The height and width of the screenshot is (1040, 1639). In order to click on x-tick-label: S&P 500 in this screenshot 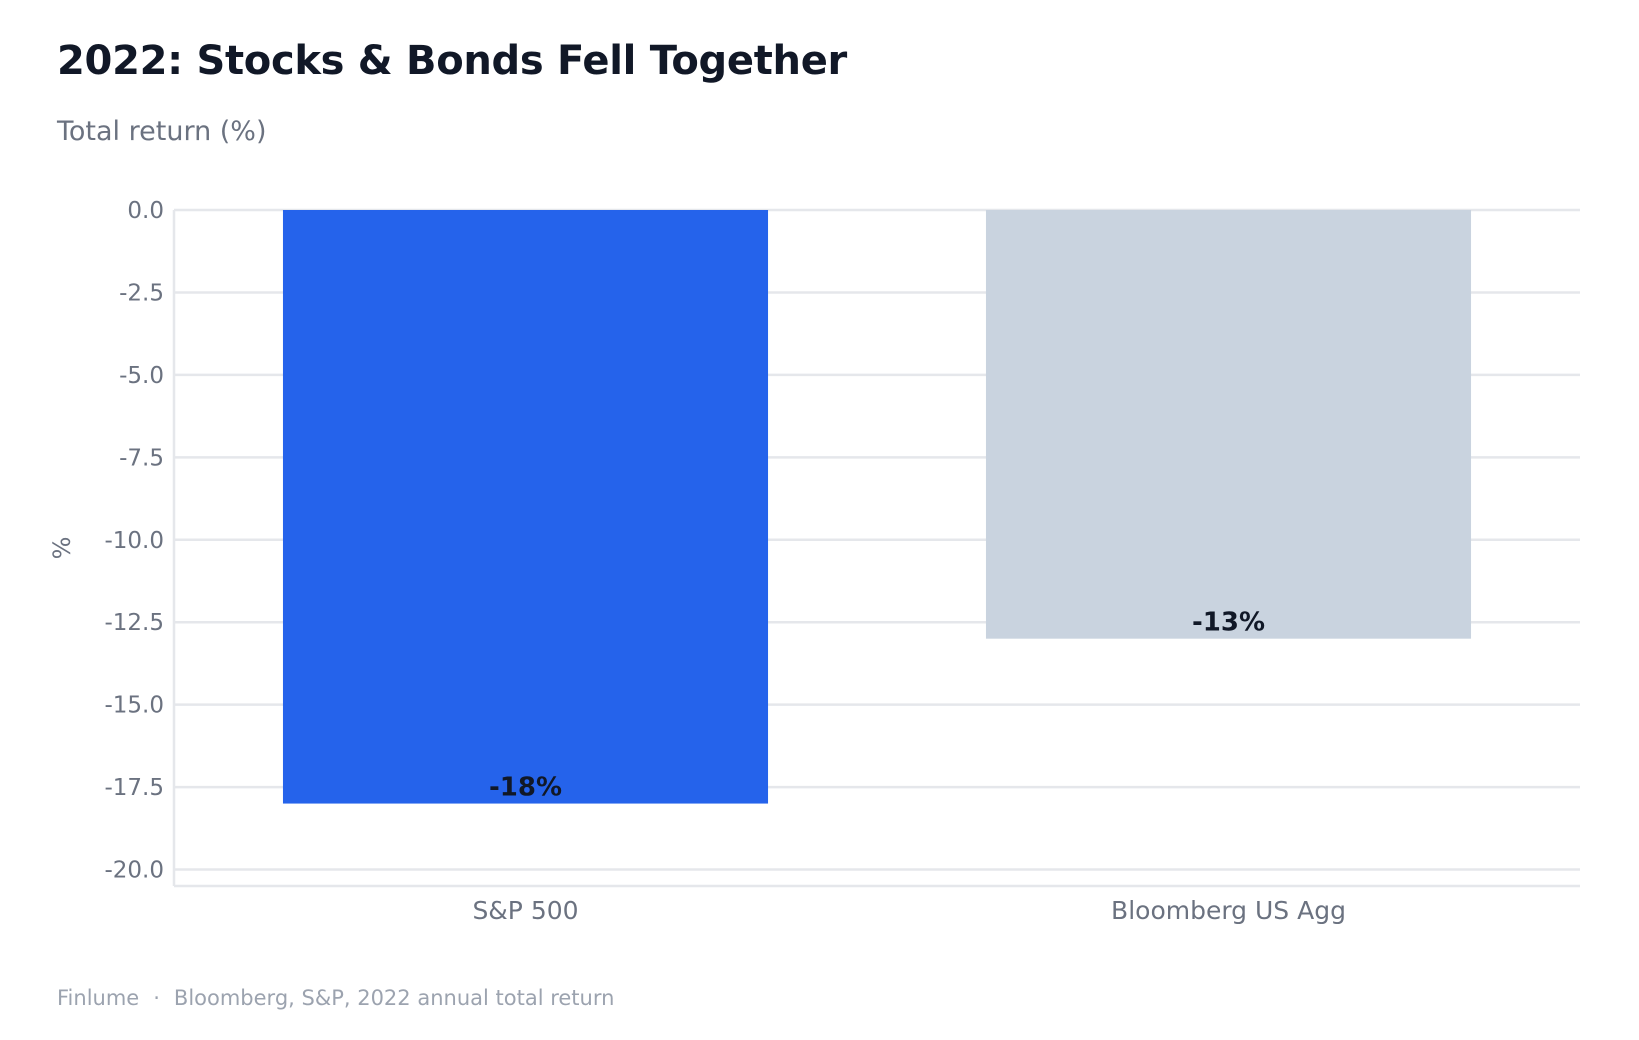, I will do `click(525, 910)`.